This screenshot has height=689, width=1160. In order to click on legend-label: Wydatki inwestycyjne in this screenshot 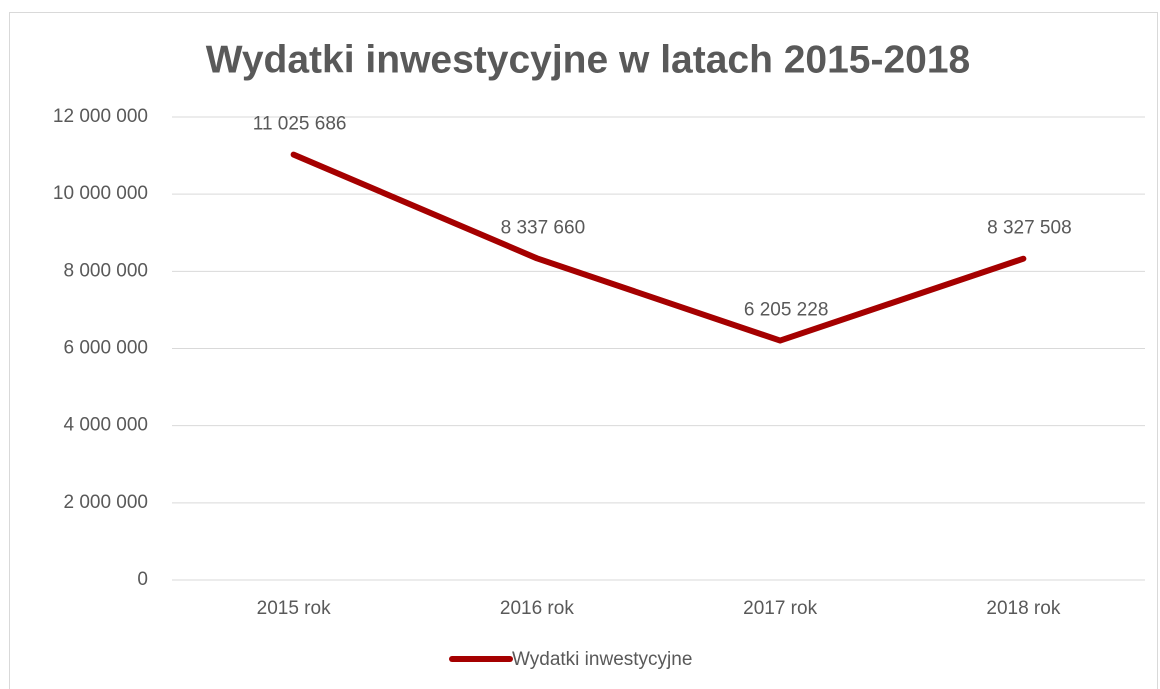, I will do `click(602, 659)`.